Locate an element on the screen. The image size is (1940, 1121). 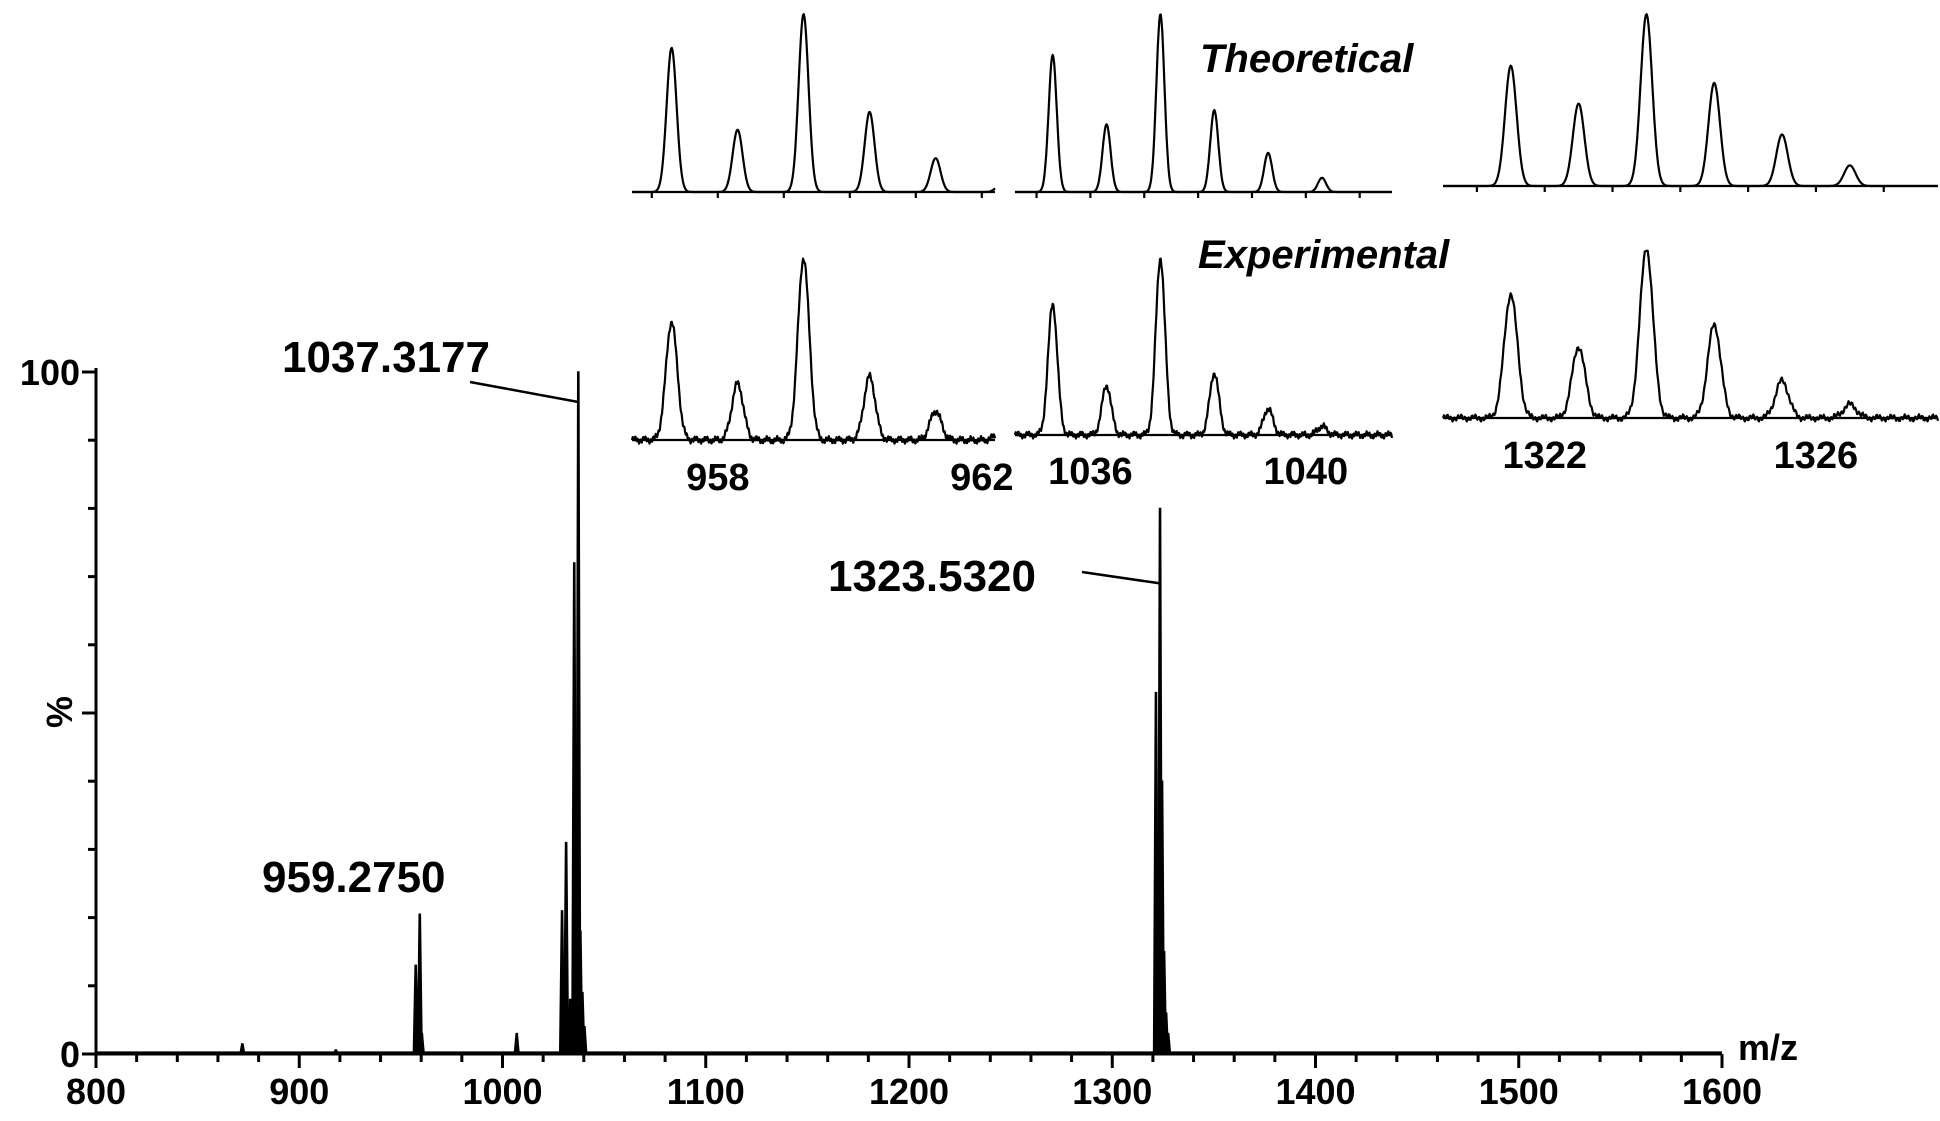
inset-group: 1036 1040 is located at coordinates (1203, 253).